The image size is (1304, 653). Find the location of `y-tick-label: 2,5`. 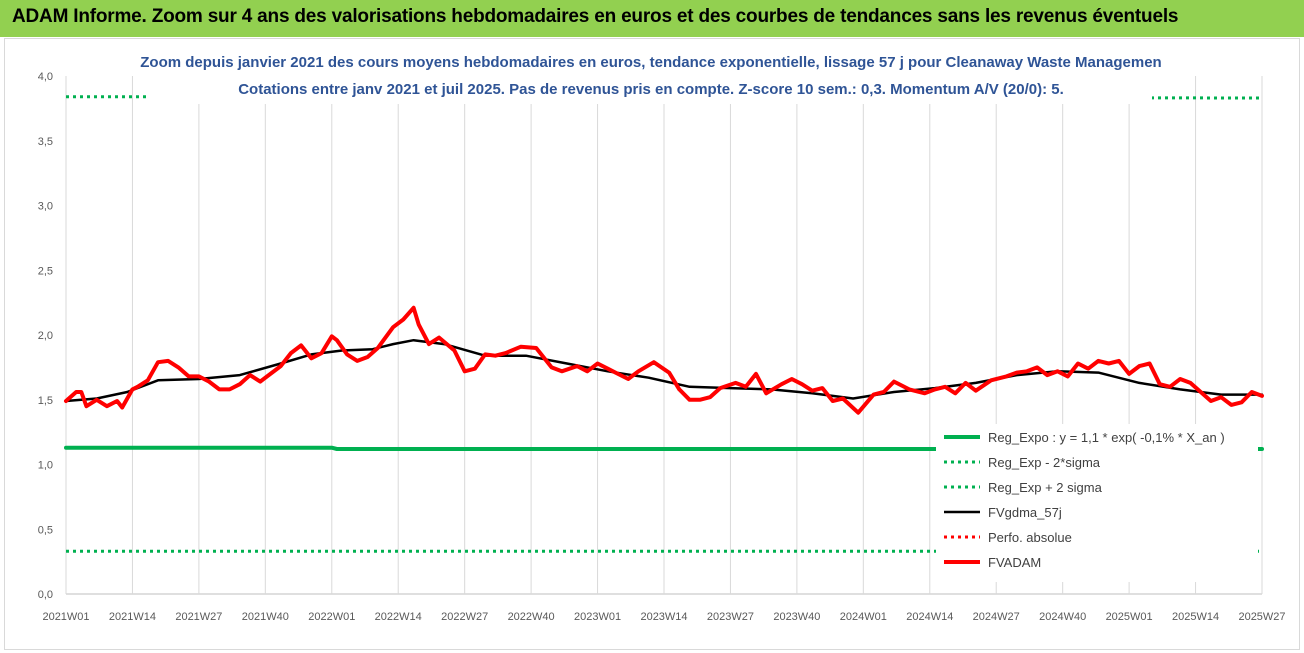

y-tick-label: 2,5 is located at coordinates (45, 271).